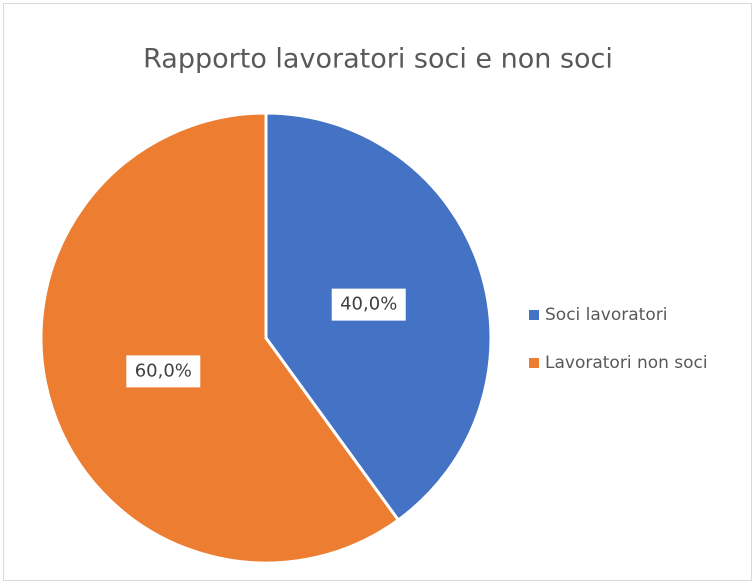 Image resolution: width=755 pixels, height=584 pixels. I want to click on legend-label: Lavoratori non soci, so click(626, 363).